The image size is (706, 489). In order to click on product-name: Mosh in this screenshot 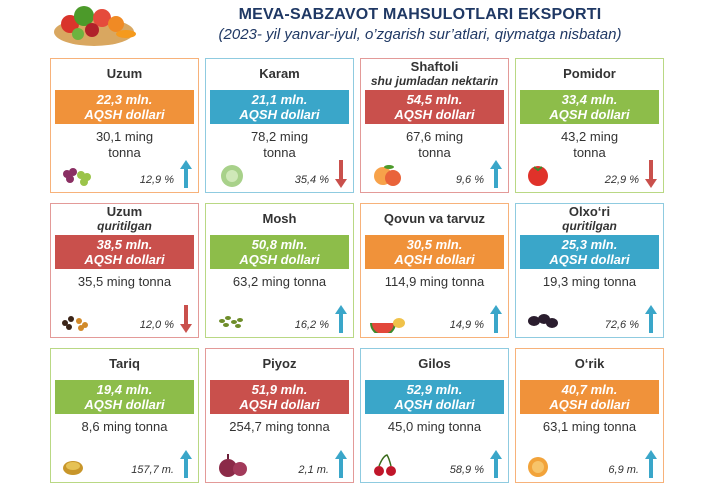, I will do `click(279, 218)`.